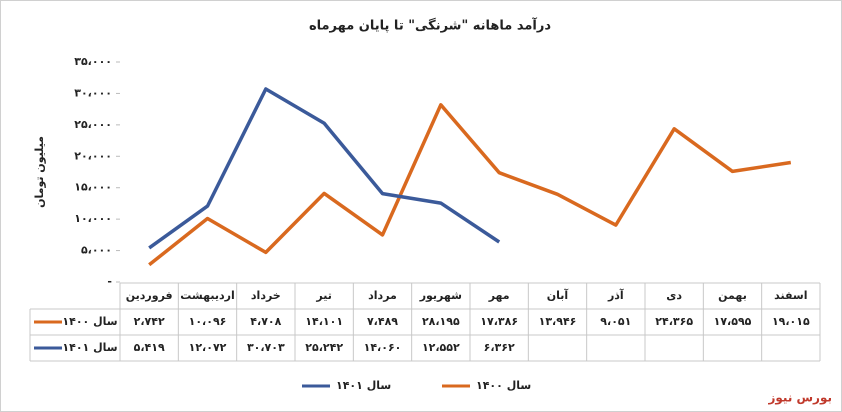 Image resolution: width=842 pixels, height=412 pixels. Describe the element at coordinates (208, 321) in the screenshot. I see `table-cell: ۱۰،۰۹۶` at that location.